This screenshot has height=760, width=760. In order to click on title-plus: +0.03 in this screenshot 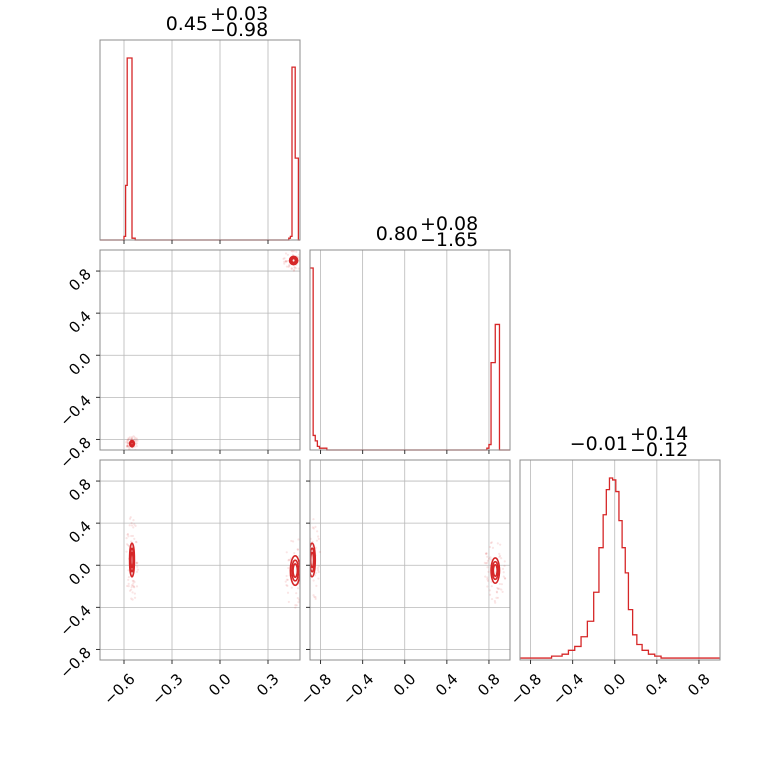, I will do `click(239, 14)`.